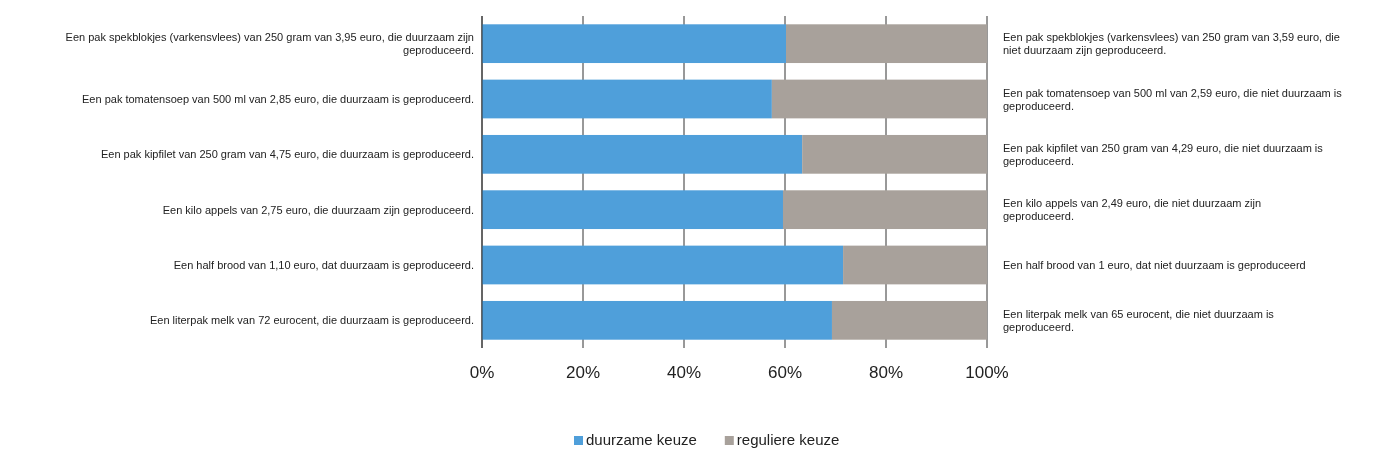 The image size is (1393, 449). I want to click on x-tick-label: 20%, so click(583, 372).